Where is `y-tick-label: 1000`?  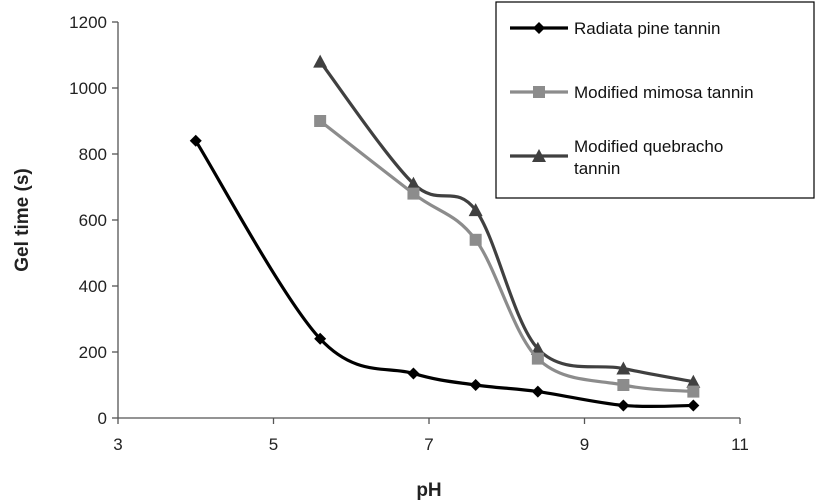 y-tick-label: 1000 is located at coordinates (88, 88).